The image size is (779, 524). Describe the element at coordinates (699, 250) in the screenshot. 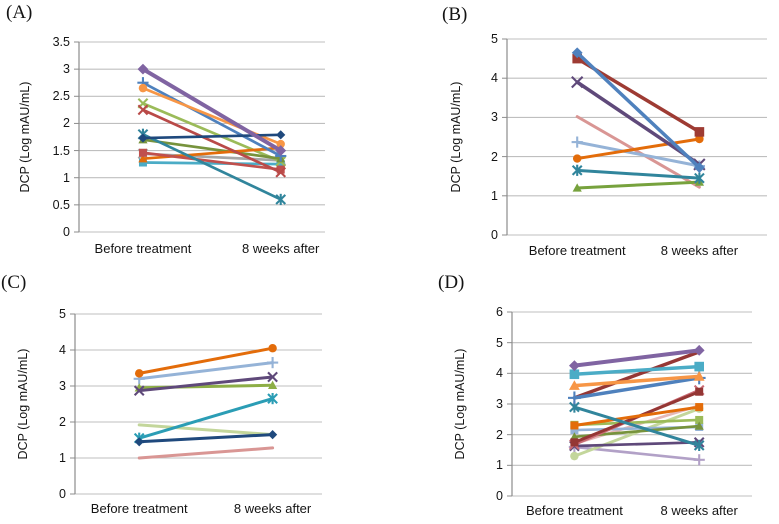

I see `panel-b-x-category-after: 8 weeks after` at that location.